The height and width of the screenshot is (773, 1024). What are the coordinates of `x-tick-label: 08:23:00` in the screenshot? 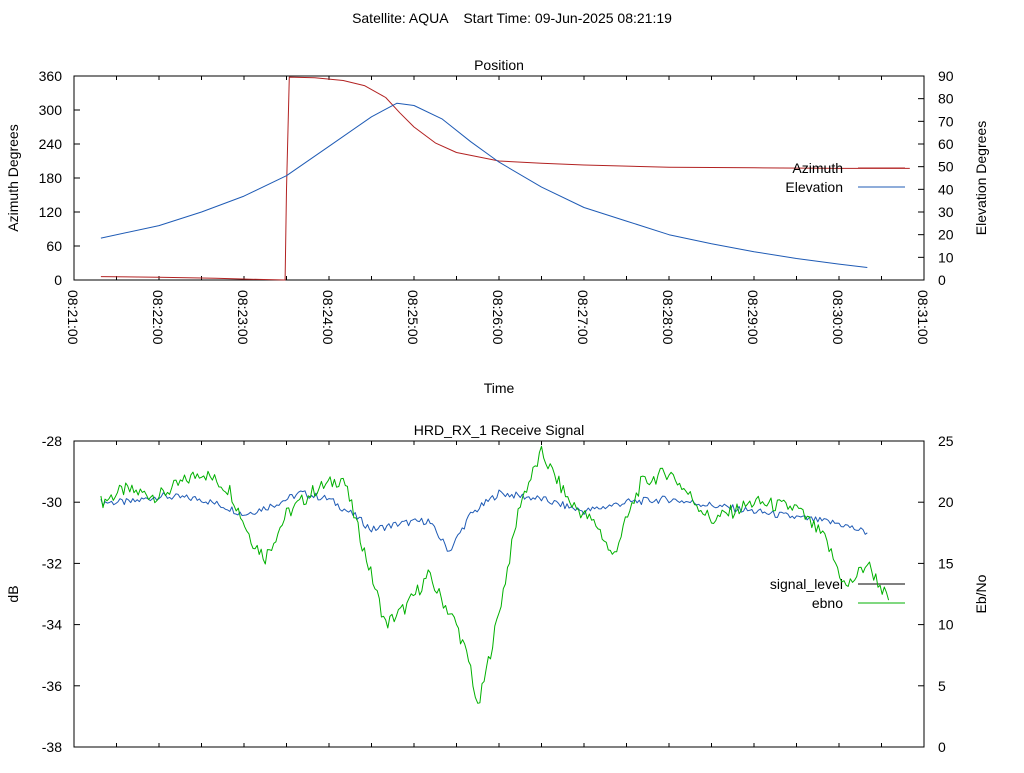 It's located at (243, 317).